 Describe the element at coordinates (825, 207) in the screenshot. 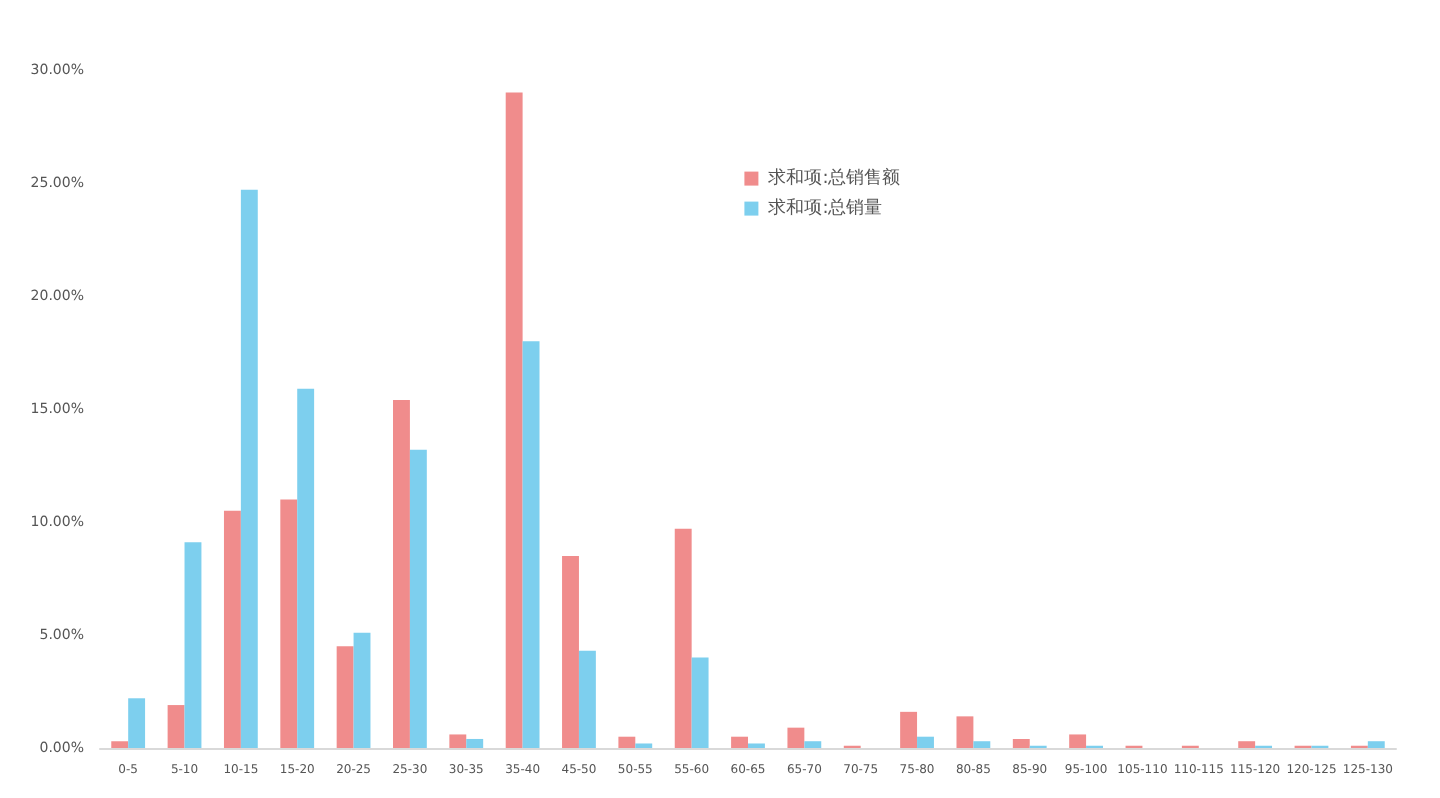

I see `legend-label: 求和项:总销量` at that location.